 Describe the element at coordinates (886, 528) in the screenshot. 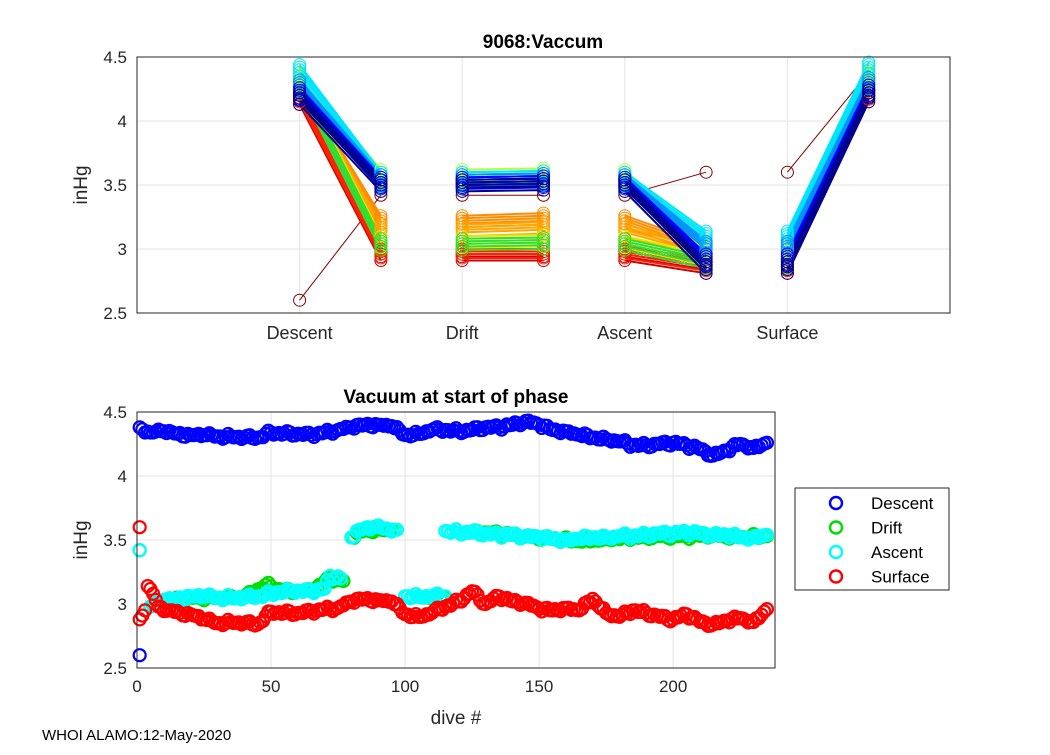

I see `legend-label: Drift` at that location.